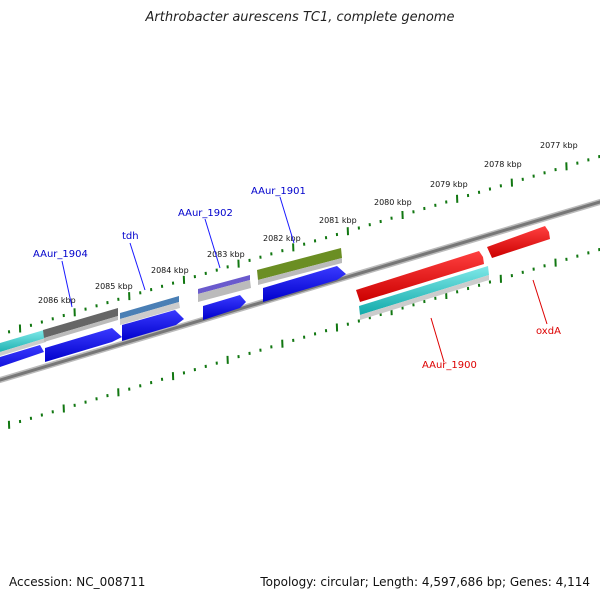 The height and width of the screenshot is (600, 600). Describe the element at coordinates (150, 310) in the screenshot. I see `feature-steelblue-tdh` at that location.